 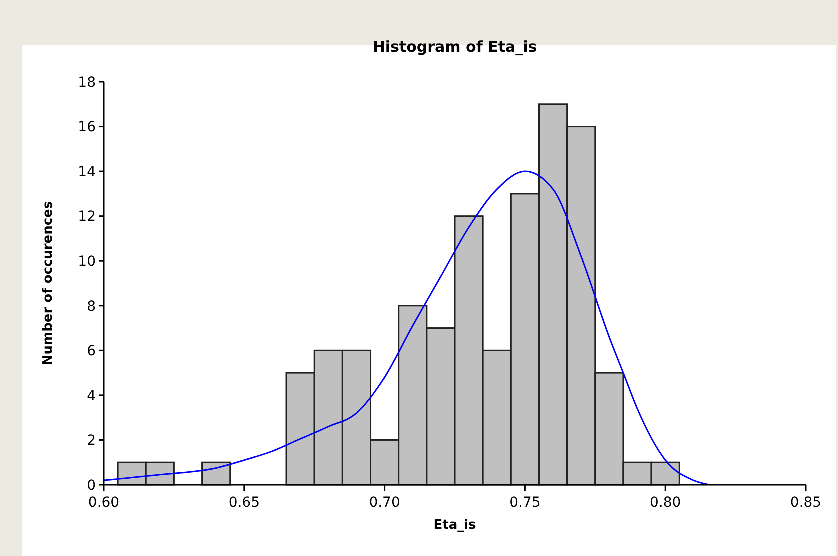 I want to click on y-tick-label: 0, so click(x=91, y=486).